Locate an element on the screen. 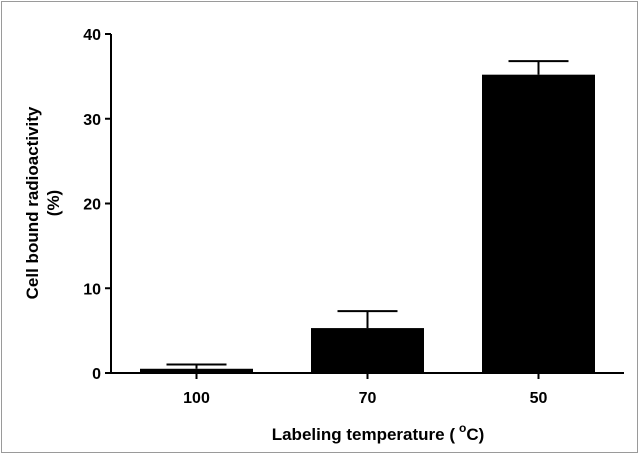 The width and height of the screenshot is (641, 456). y-tick-label: 0 is located at coordinates (96, 374).